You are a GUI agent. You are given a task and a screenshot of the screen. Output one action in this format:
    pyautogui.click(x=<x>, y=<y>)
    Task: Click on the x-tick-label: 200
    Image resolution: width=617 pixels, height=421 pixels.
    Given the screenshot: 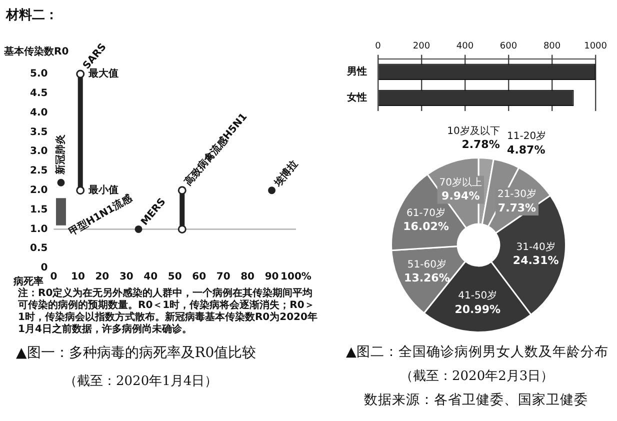 What is the action you would take?
    pyautogui.click(x=421, y=47)
    